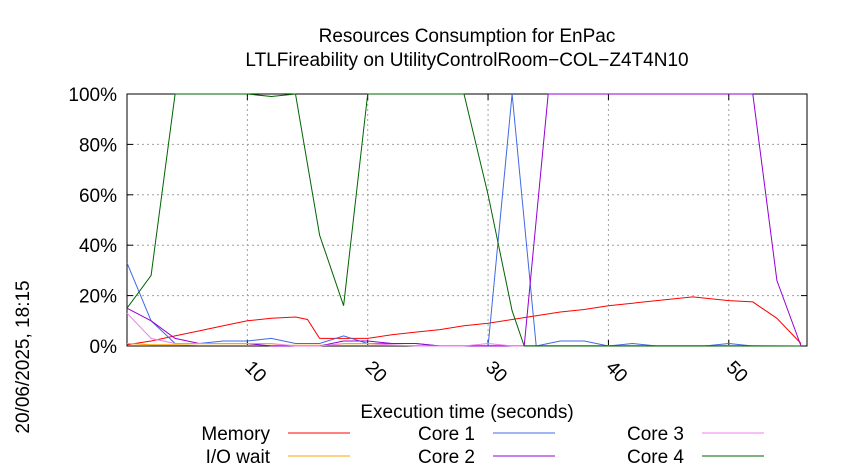  What do you see at coordinates (238, 457) in the screenshot?
I see `legend-label-i-o-wait: I/O wait` at bounding box center [238, 457].